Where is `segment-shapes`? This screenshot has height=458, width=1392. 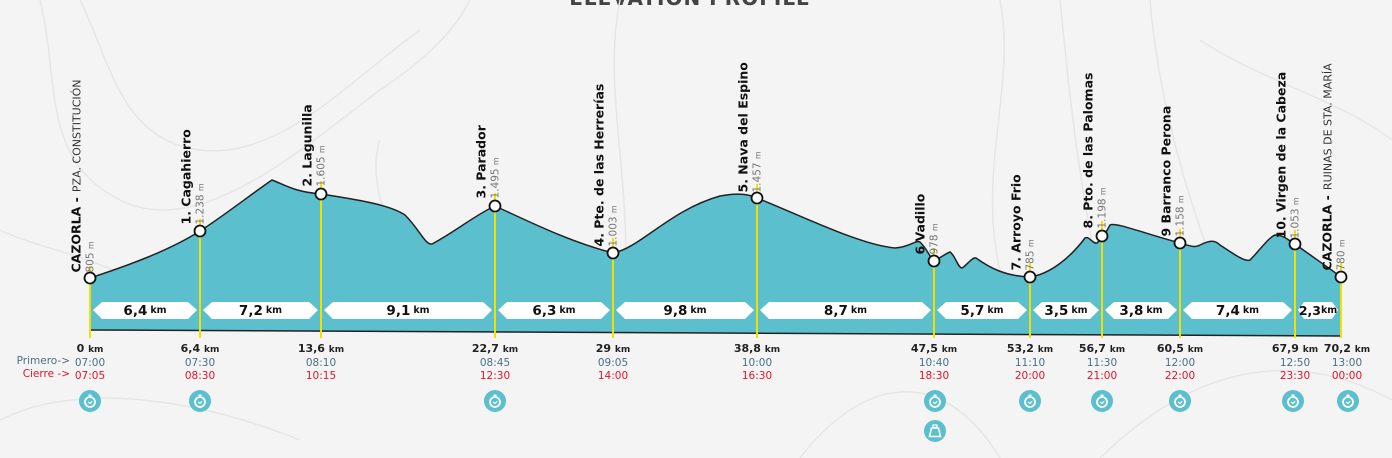
segment-shapes is located at coordinates (715, 310).